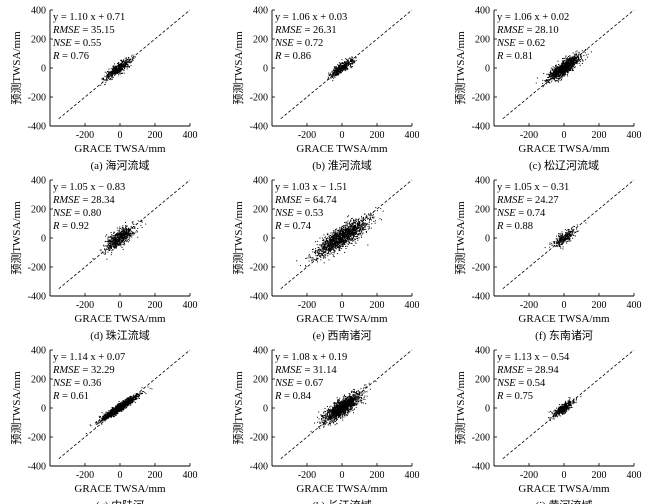 The image size is (650, 504). Describe the element at coordinates (342, 335) in the screenshot. I see `panel-caption: (e) 西南诸河` at that location.